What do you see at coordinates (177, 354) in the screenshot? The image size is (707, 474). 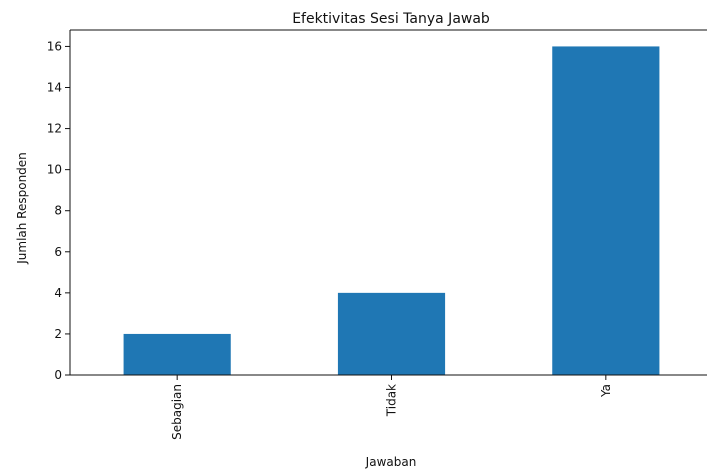 I see `bar-sebagian` at bounding box center [177, 354].